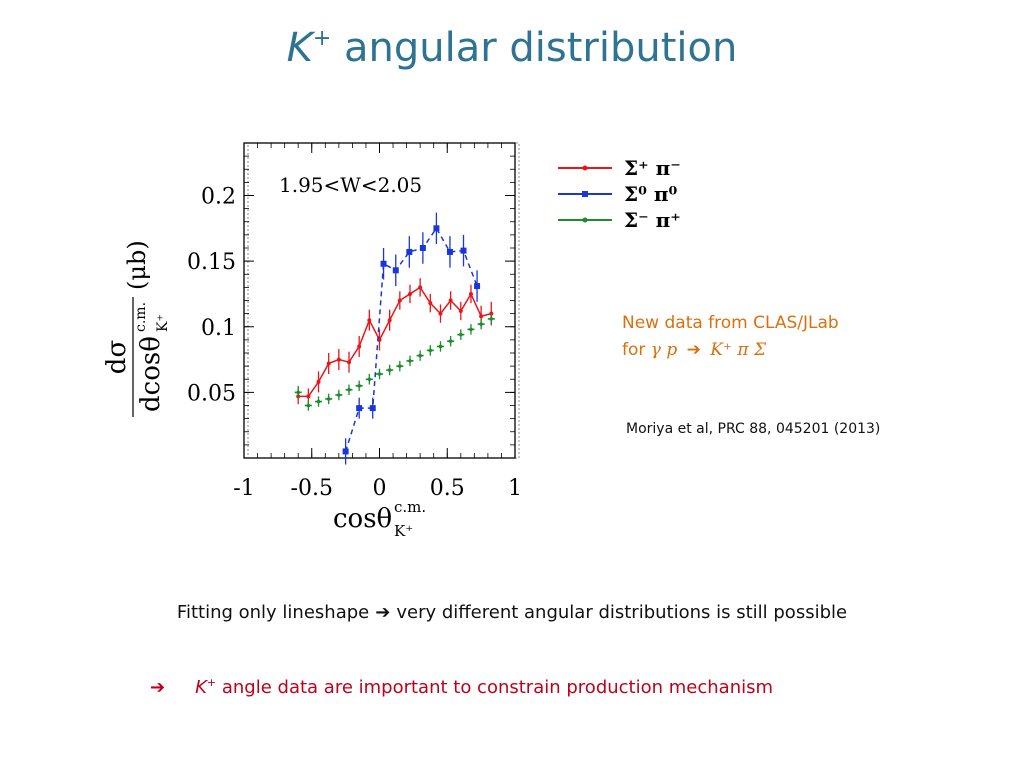 The height and width of the screenshot is (768, 1024). I want to click on data-note: New data from CLAS/JLab for γ p ➔ K⁺ π Σ, so click(730, 337).